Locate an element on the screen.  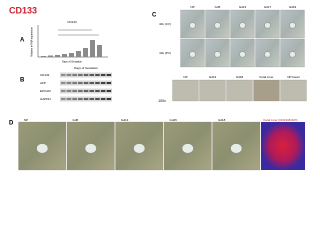
column-label: NP Heart is located at coordinates (293, 77).